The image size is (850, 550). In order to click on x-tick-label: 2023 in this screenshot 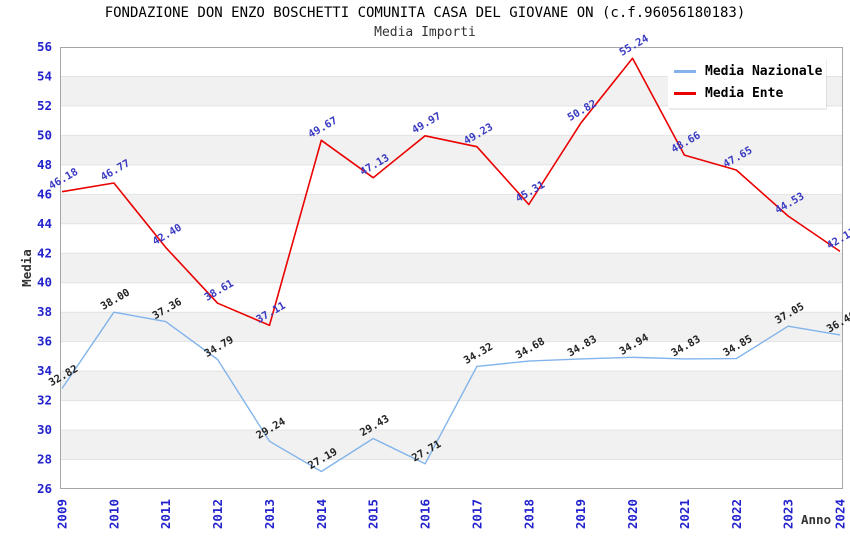, I will do `click(788, 514)`.